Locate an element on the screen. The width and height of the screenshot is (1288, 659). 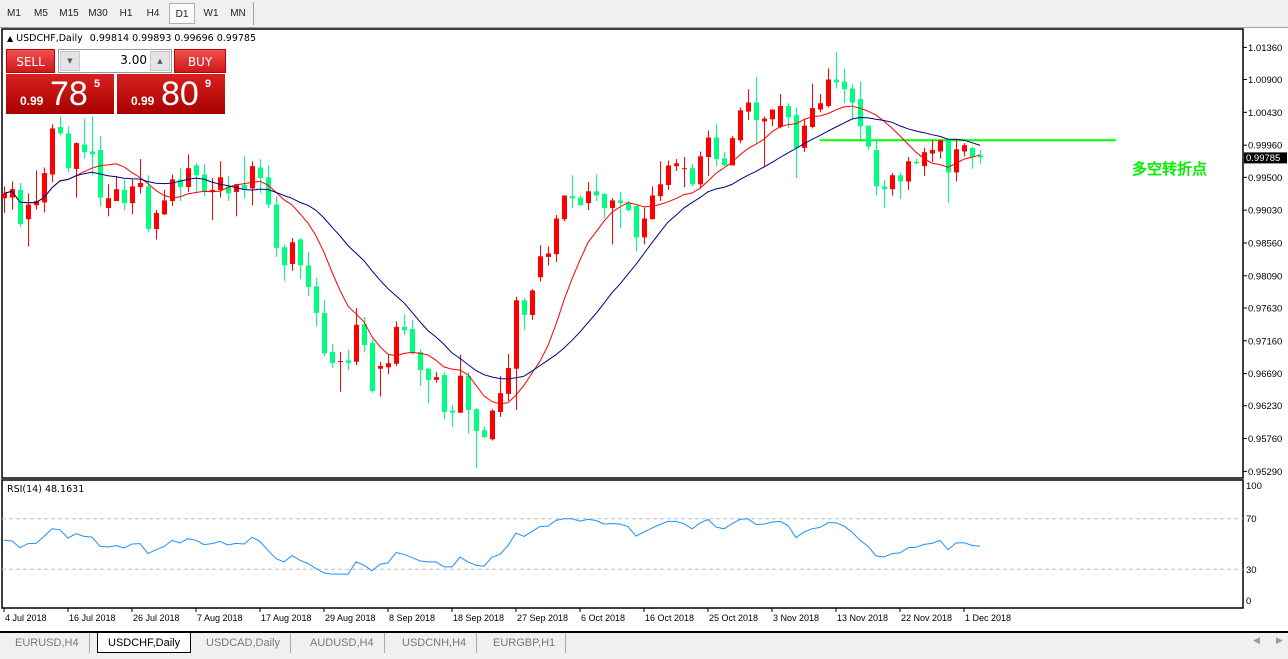
increase-lot-icon: ▲ is located at coordinates (160, 61).